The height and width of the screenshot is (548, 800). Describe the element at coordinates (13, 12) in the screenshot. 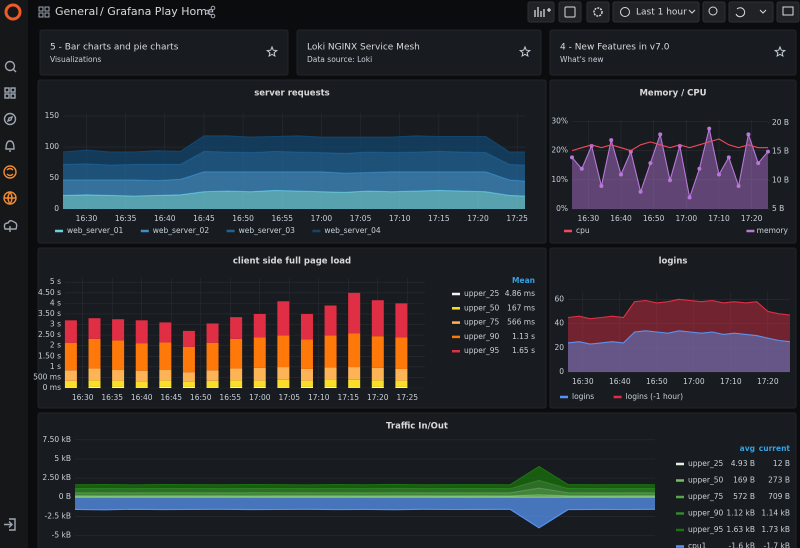

I see `grafana-logo` at that location.